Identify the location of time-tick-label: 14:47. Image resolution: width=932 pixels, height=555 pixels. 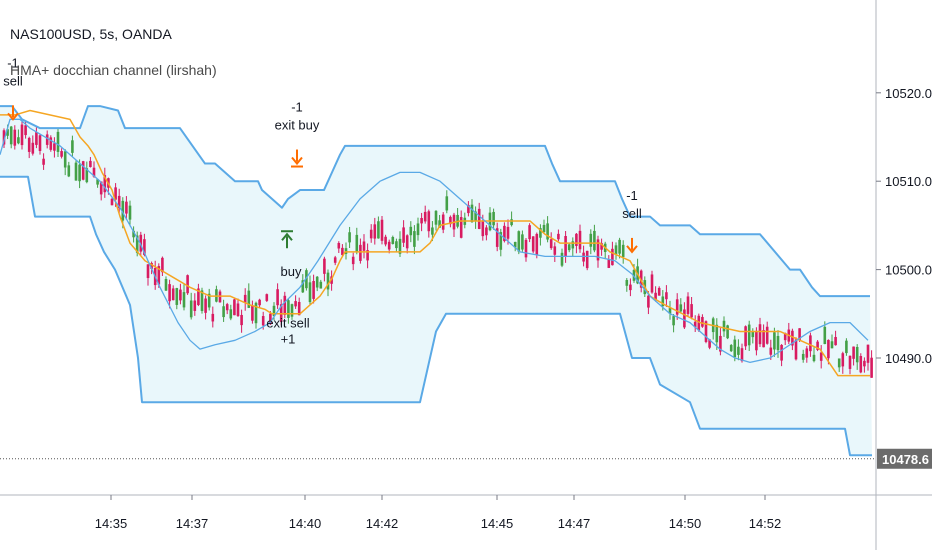
(574, 523).